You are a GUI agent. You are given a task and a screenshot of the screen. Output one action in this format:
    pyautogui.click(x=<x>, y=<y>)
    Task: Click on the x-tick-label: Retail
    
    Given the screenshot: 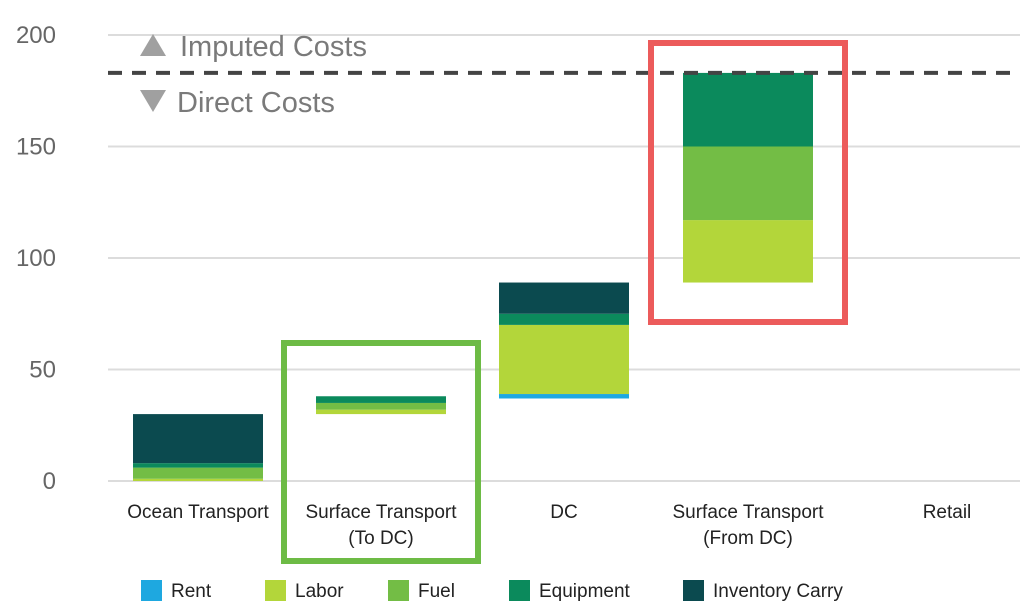 What is the action you would take?
    pyautogui.click(x=947, y=512)
    